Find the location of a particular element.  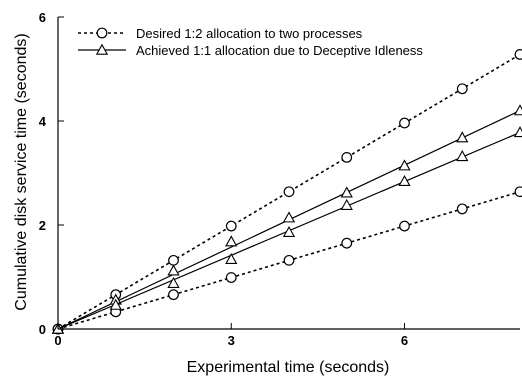

y-tick-label: 0 is located at coordinates (42, 329).